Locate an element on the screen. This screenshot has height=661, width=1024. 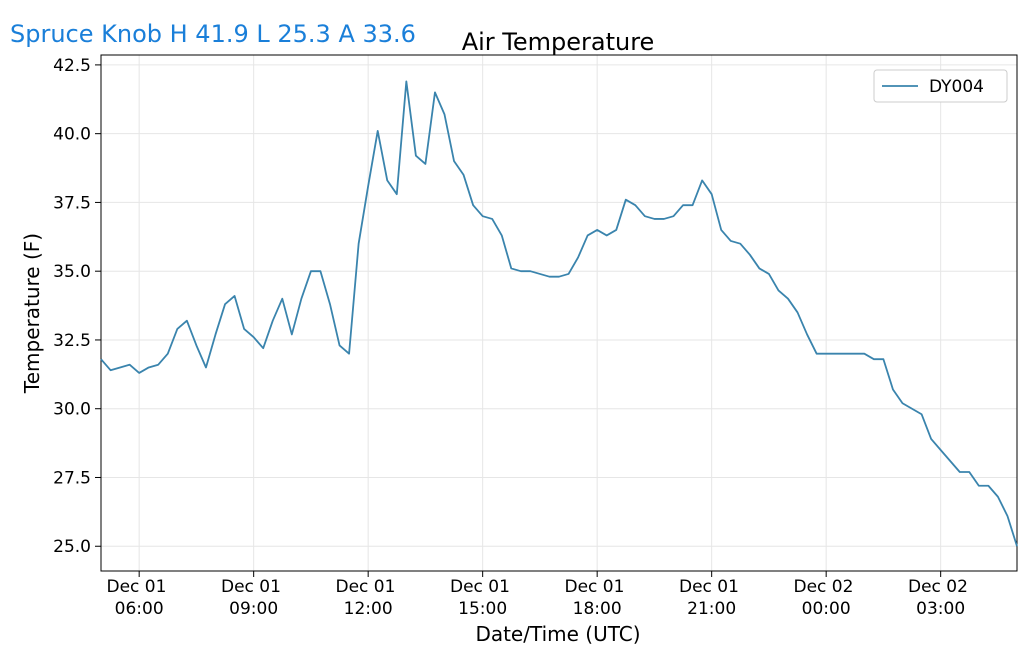
y-tick-label: 32.5 is located at coordinates (72, 341).